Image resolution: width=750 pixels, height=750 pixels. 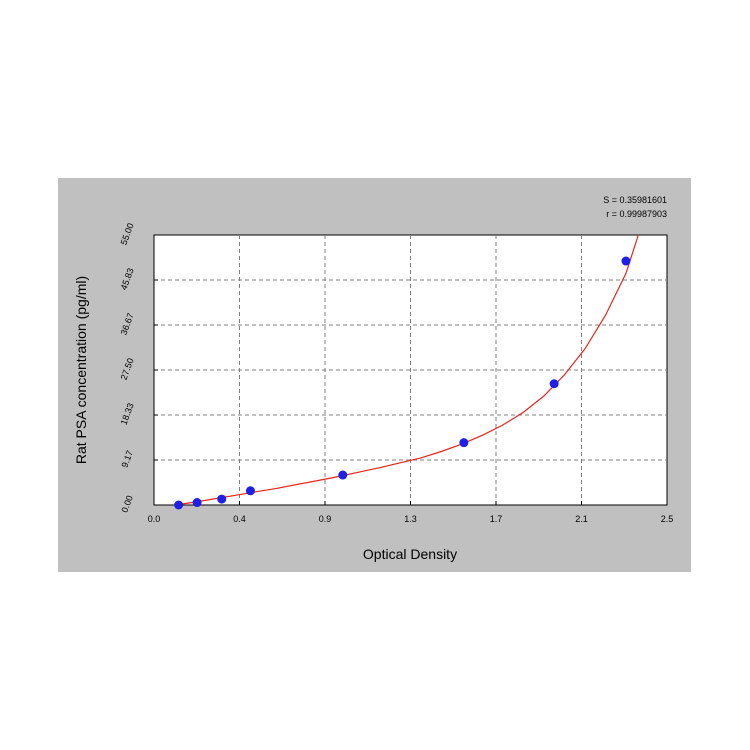 What do you see at coordinates (496, 519) in the screenshot?
I see `x-tick-label: 1.7` at bounding box center [496, 519].